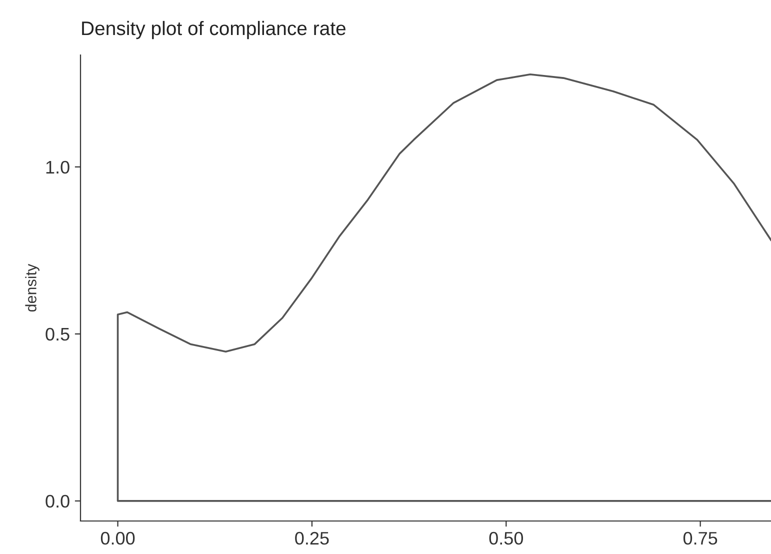 The width and height of the screenshot is (771, 554). I want to click on x-tick-label: 0.00, so click(117, 538).